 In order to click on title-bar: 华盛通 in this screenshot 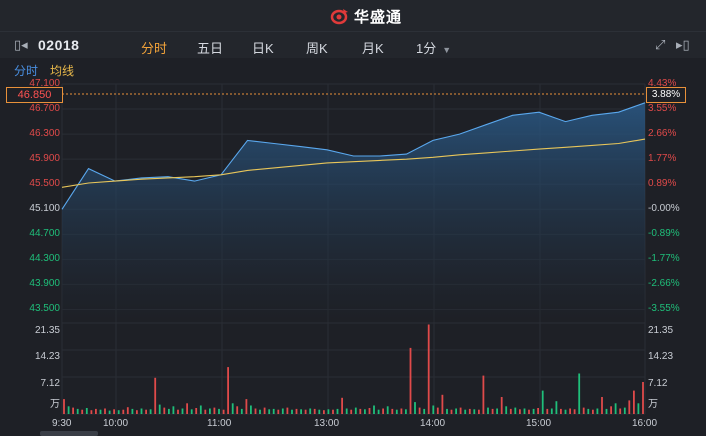, I will do `click(353, 16)`.